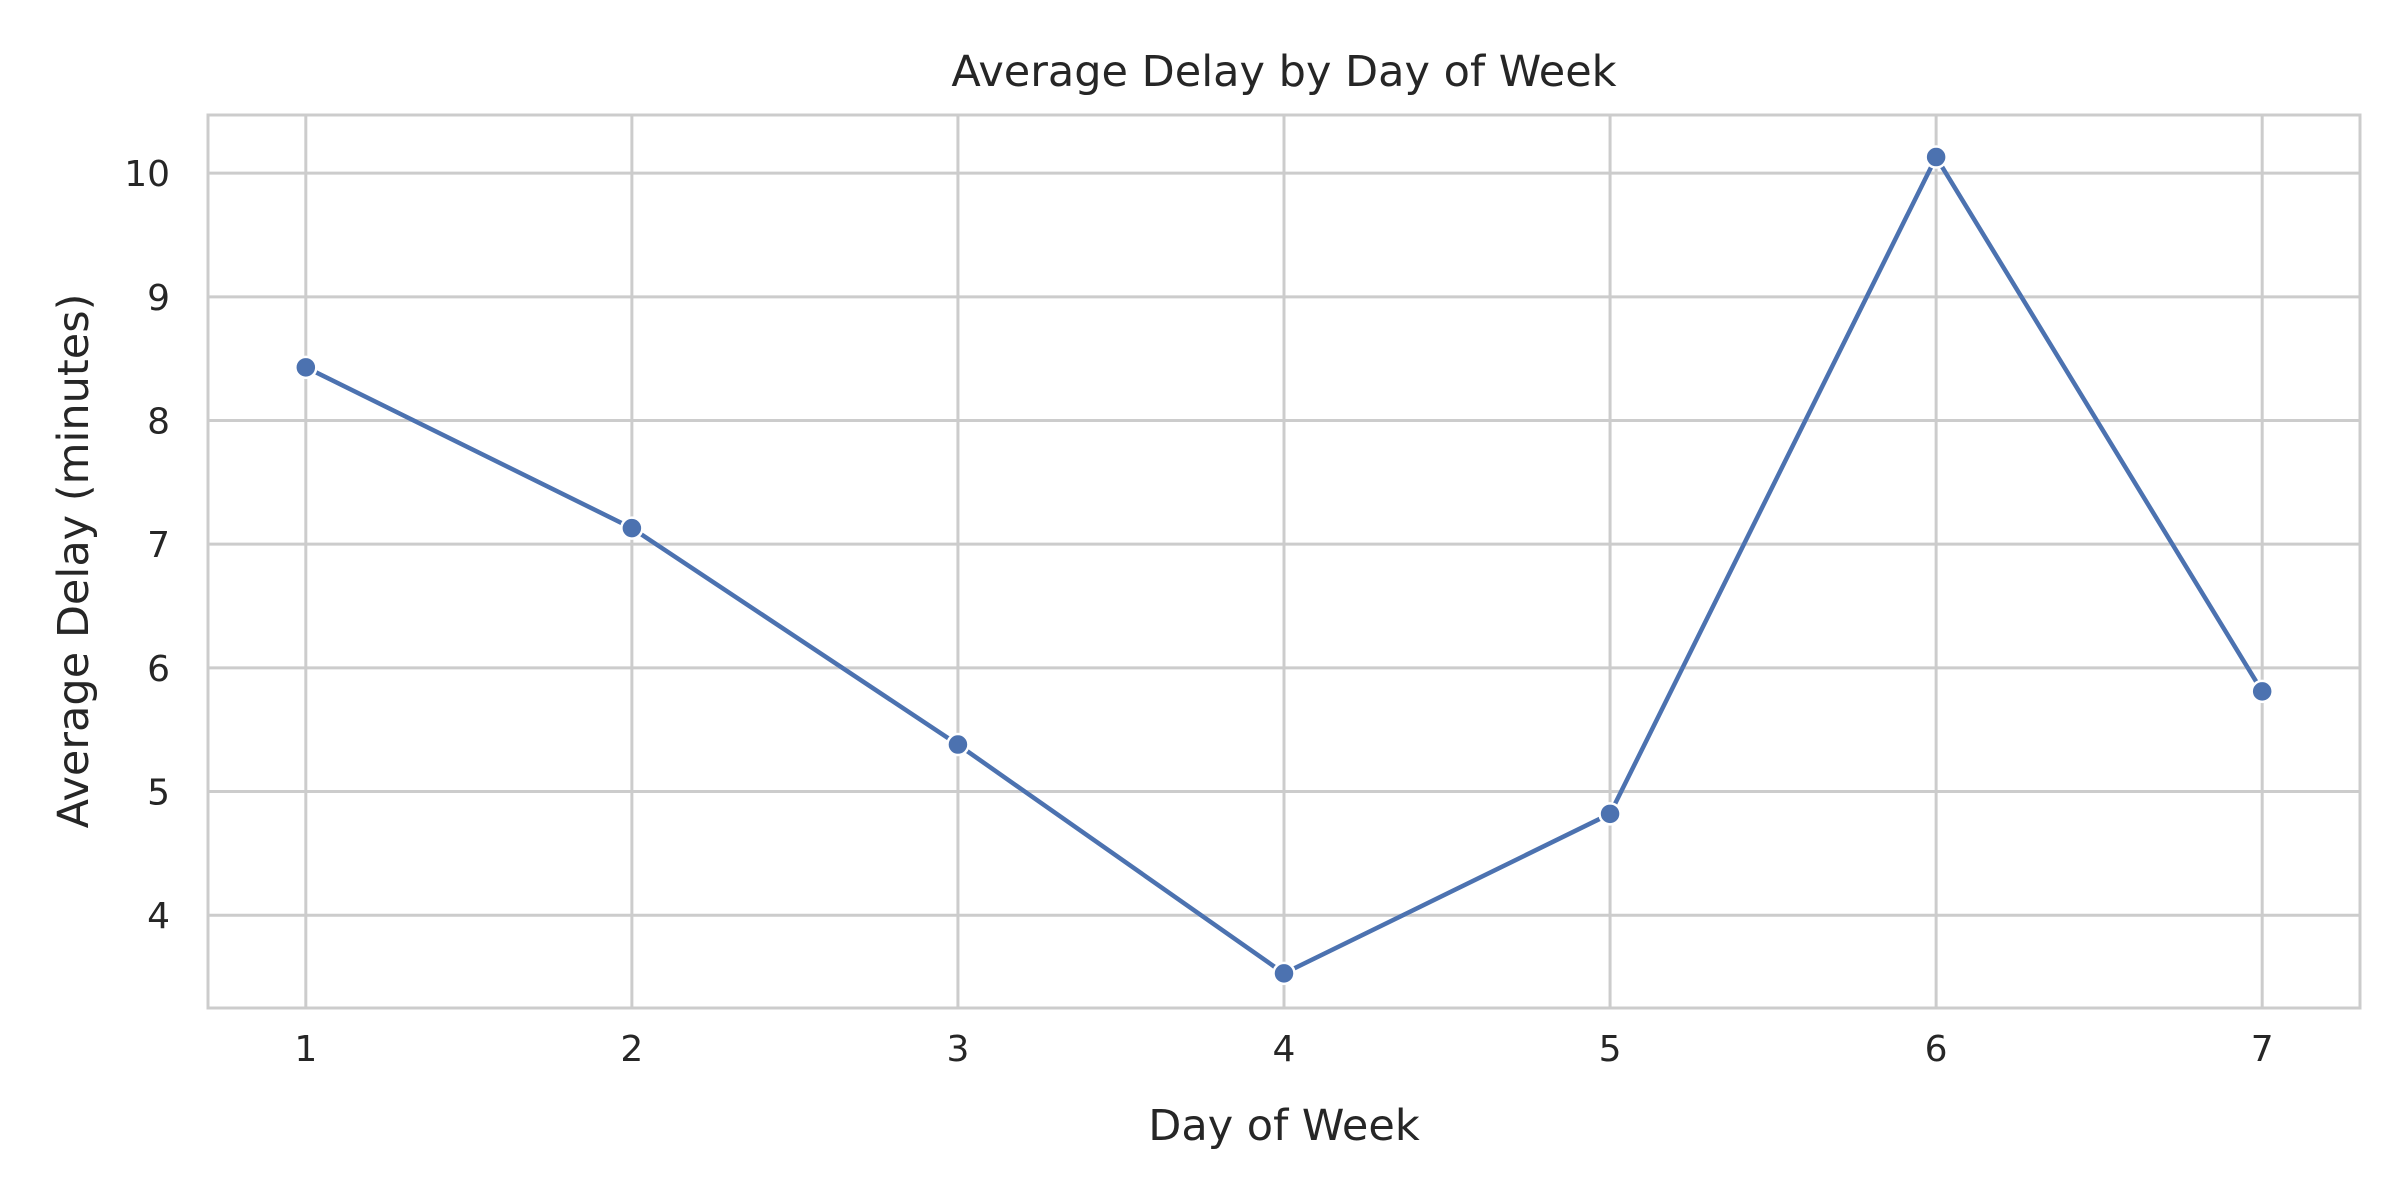 This screenshot has width=2400, height=1200. Describe the element at coordinates (158, 422) in the screenshot. I see `y-tick-label: 8` at that location.